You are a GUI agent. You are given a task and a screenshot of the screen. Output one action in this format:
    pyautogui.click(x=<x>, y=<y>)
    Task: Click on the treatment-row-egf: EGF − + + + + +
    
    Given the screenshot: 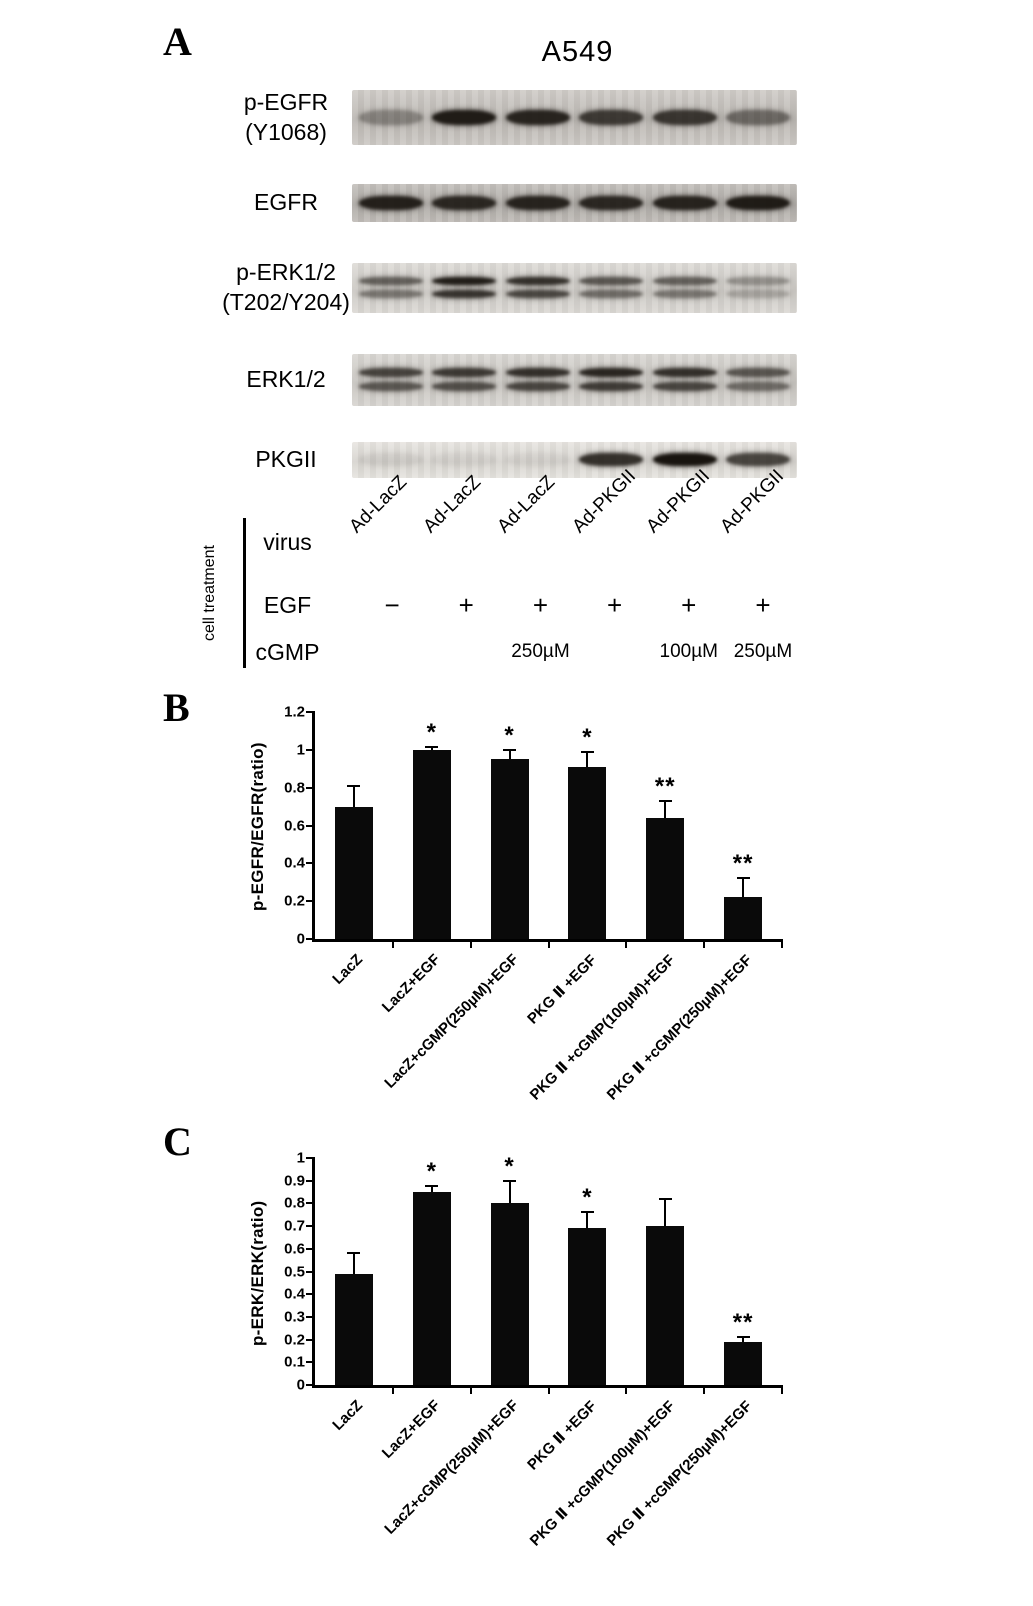 What is the action you would take?
    pyautogui.click(x=482, y=605)
    